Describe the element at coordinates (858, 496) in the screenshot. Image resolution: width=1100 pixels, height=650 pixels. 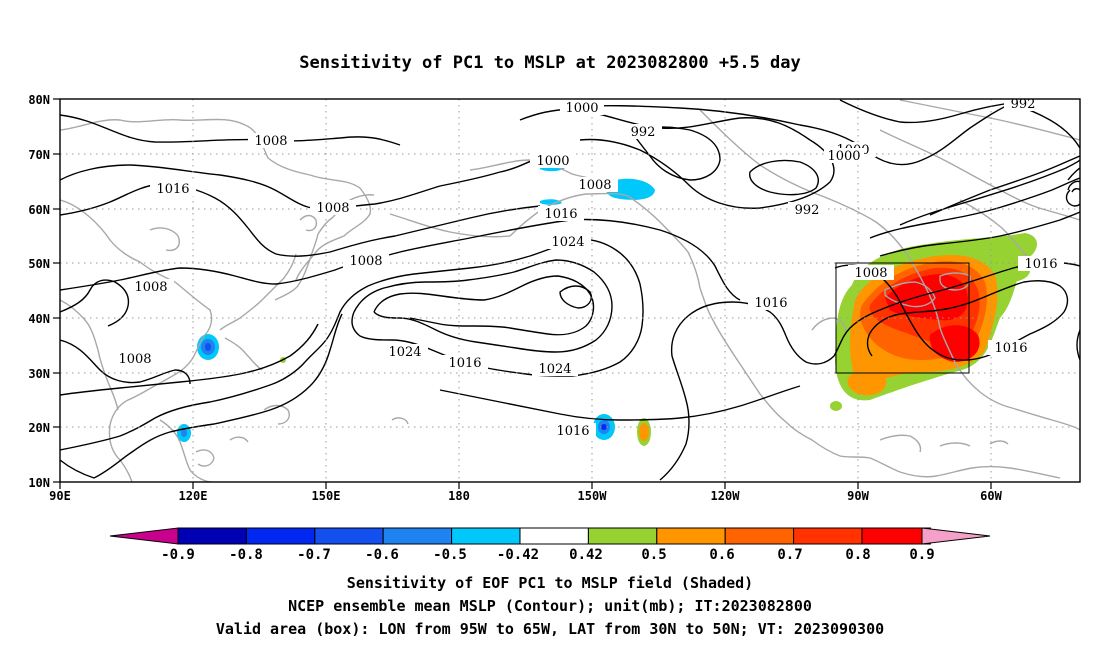
I see `lon-tick-label: 90W` at that location.